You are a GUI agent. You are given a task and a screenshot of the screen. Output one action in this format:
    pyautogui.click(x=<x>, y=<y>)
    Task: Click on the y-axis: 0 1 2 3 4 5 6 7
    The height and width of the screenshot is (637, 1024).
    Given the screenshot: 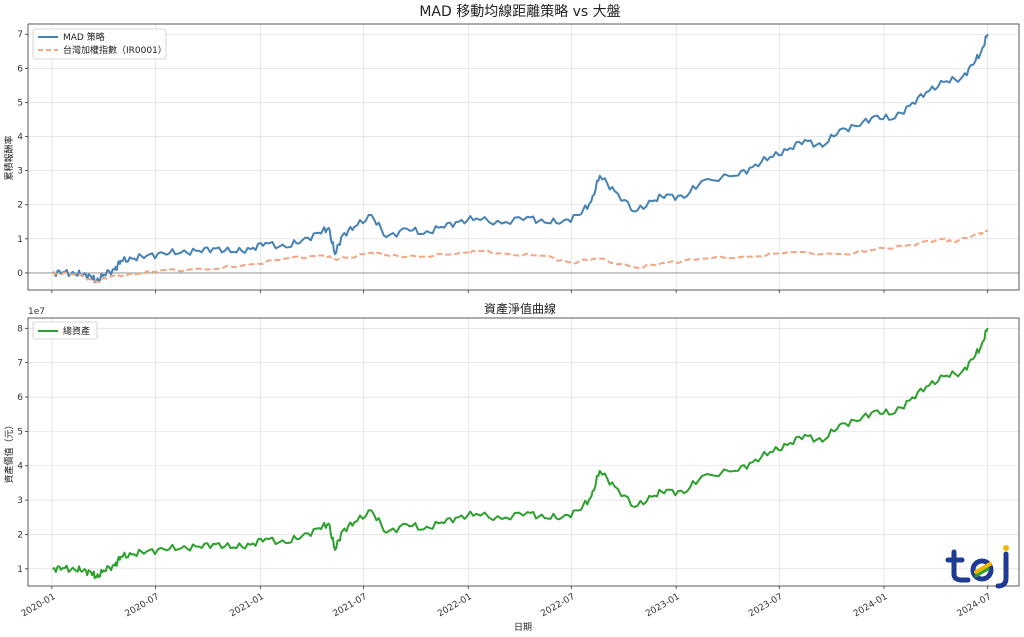 What is the action you would take?
    pyautogui.click(x=22, y=154)
    